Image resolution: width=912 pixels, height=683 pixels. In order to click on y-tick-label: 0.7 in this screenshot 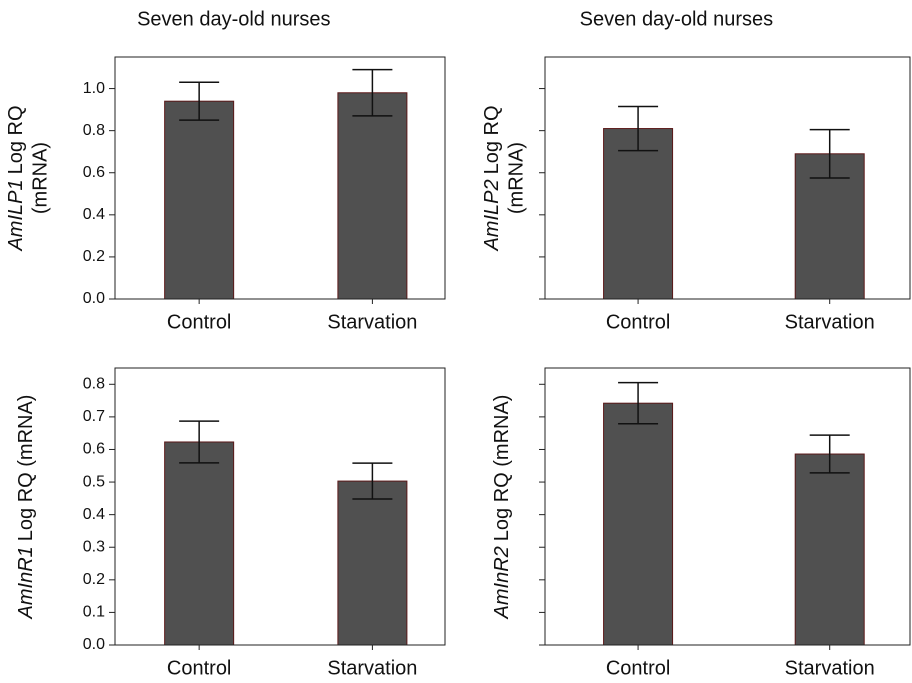, I will do `click(94, 416)`.